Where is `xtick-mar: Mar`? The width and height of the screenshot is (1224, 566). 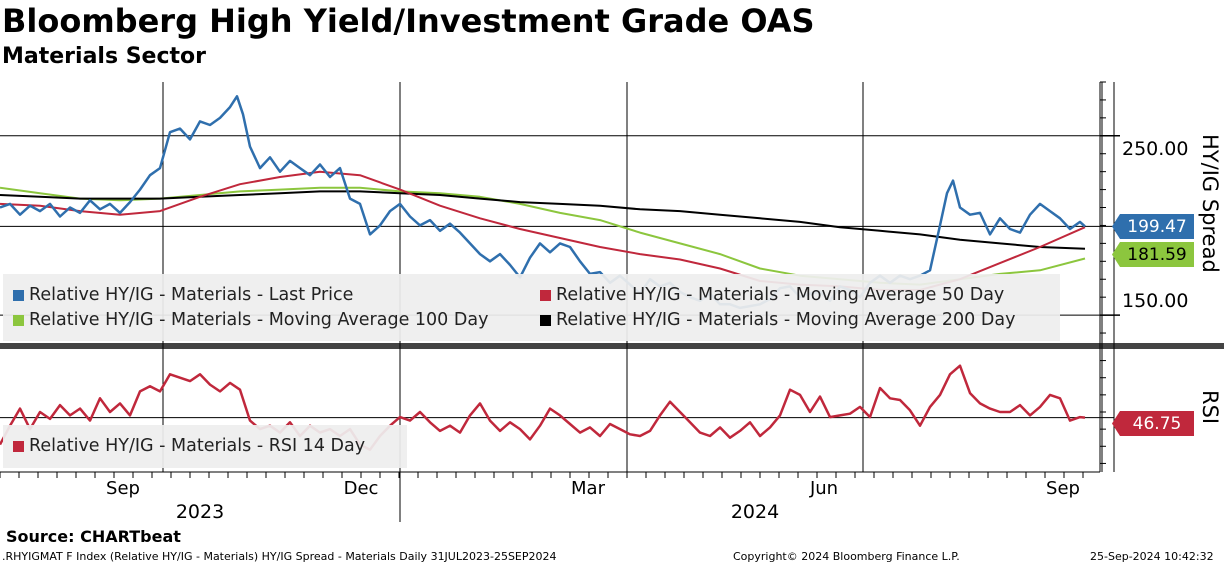 xtick-mar: Mar is located at coordinates (588, 488).